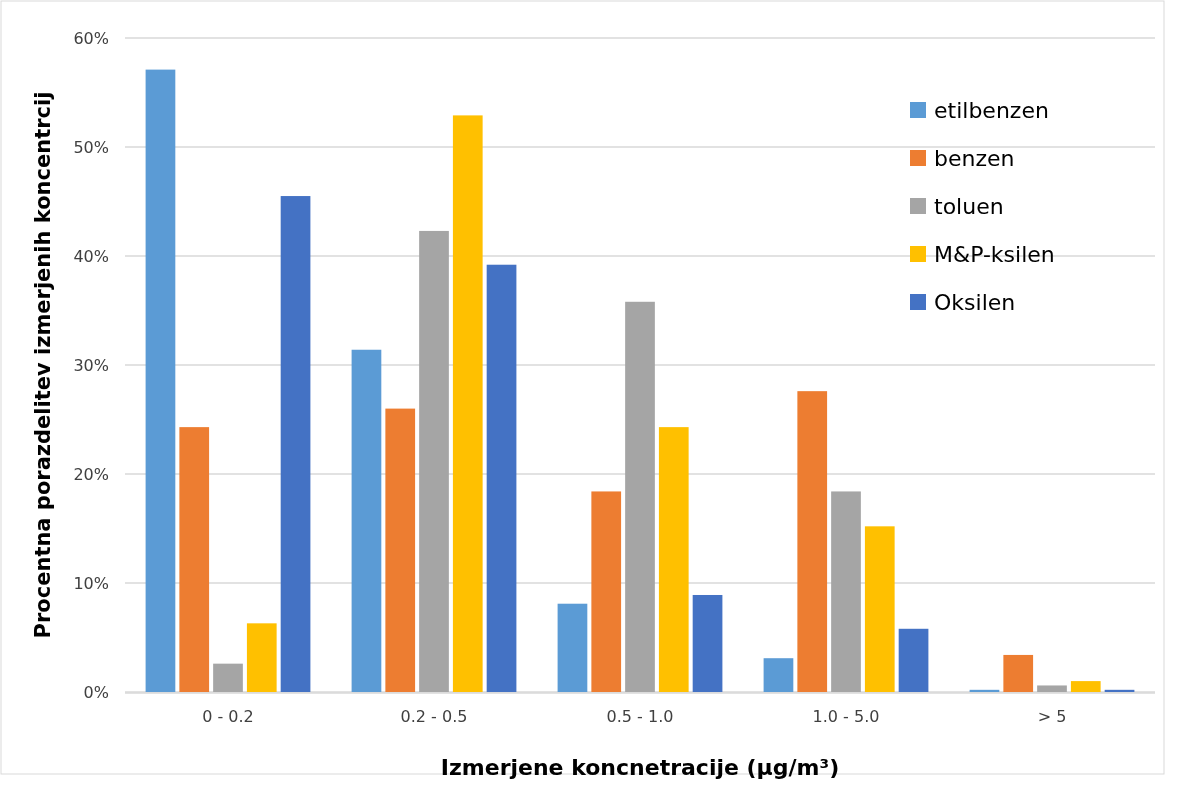 This screenshot has height=791, width=1181. I want to click on y-tick-label: 50%, so click(91, 147).